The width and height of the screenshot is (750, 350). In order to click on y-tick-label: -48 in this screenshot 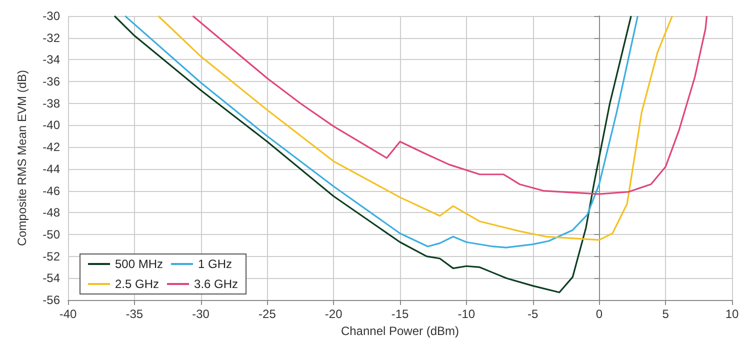, I will do `click(51, 213)`.